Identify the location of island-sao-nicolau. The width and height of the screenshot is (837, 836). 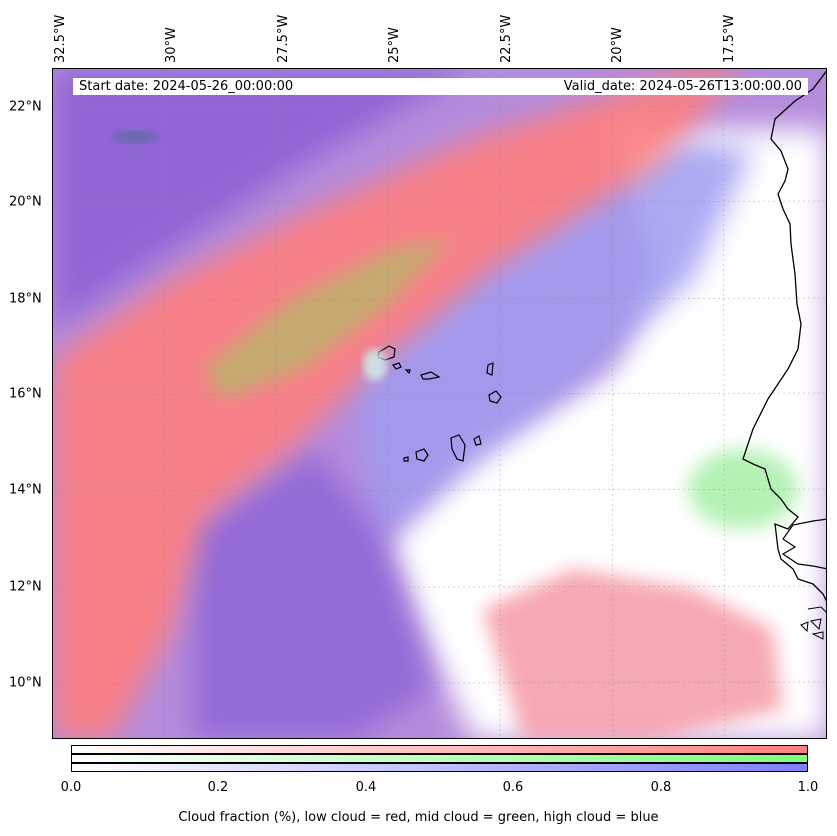
(430, 375).